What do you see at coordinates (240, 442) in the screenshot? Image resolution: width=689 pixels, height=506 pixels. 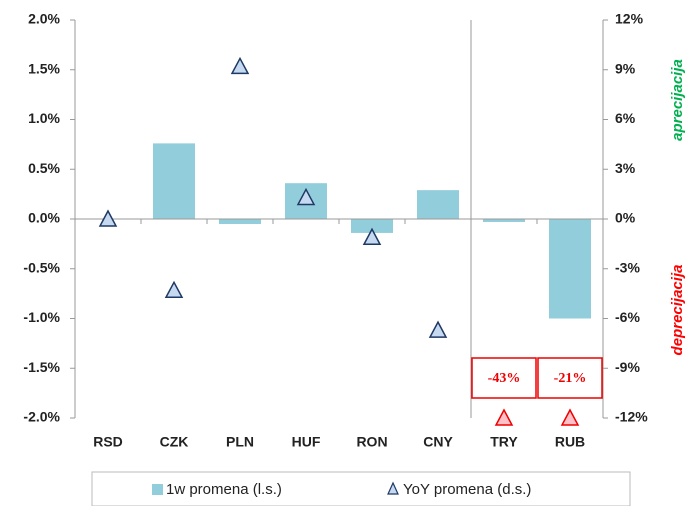 I see `x-tick-label: PLN` at bounding box center [240, 442].